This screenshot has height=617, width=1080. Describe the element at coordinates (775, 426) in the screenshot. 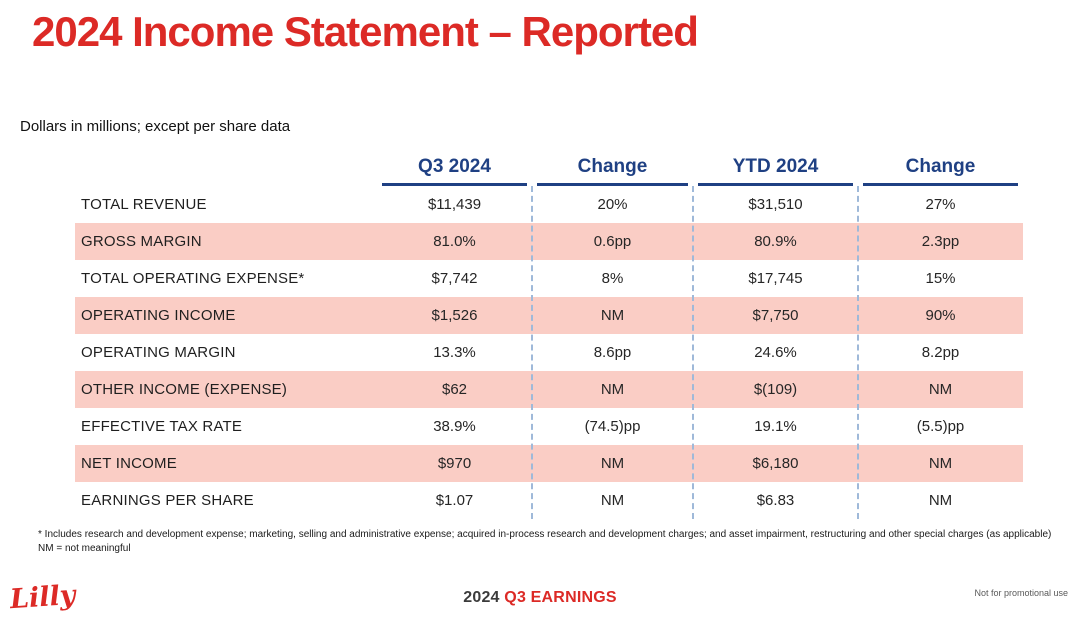

I see `ytd-value: 19.1%` at that location.